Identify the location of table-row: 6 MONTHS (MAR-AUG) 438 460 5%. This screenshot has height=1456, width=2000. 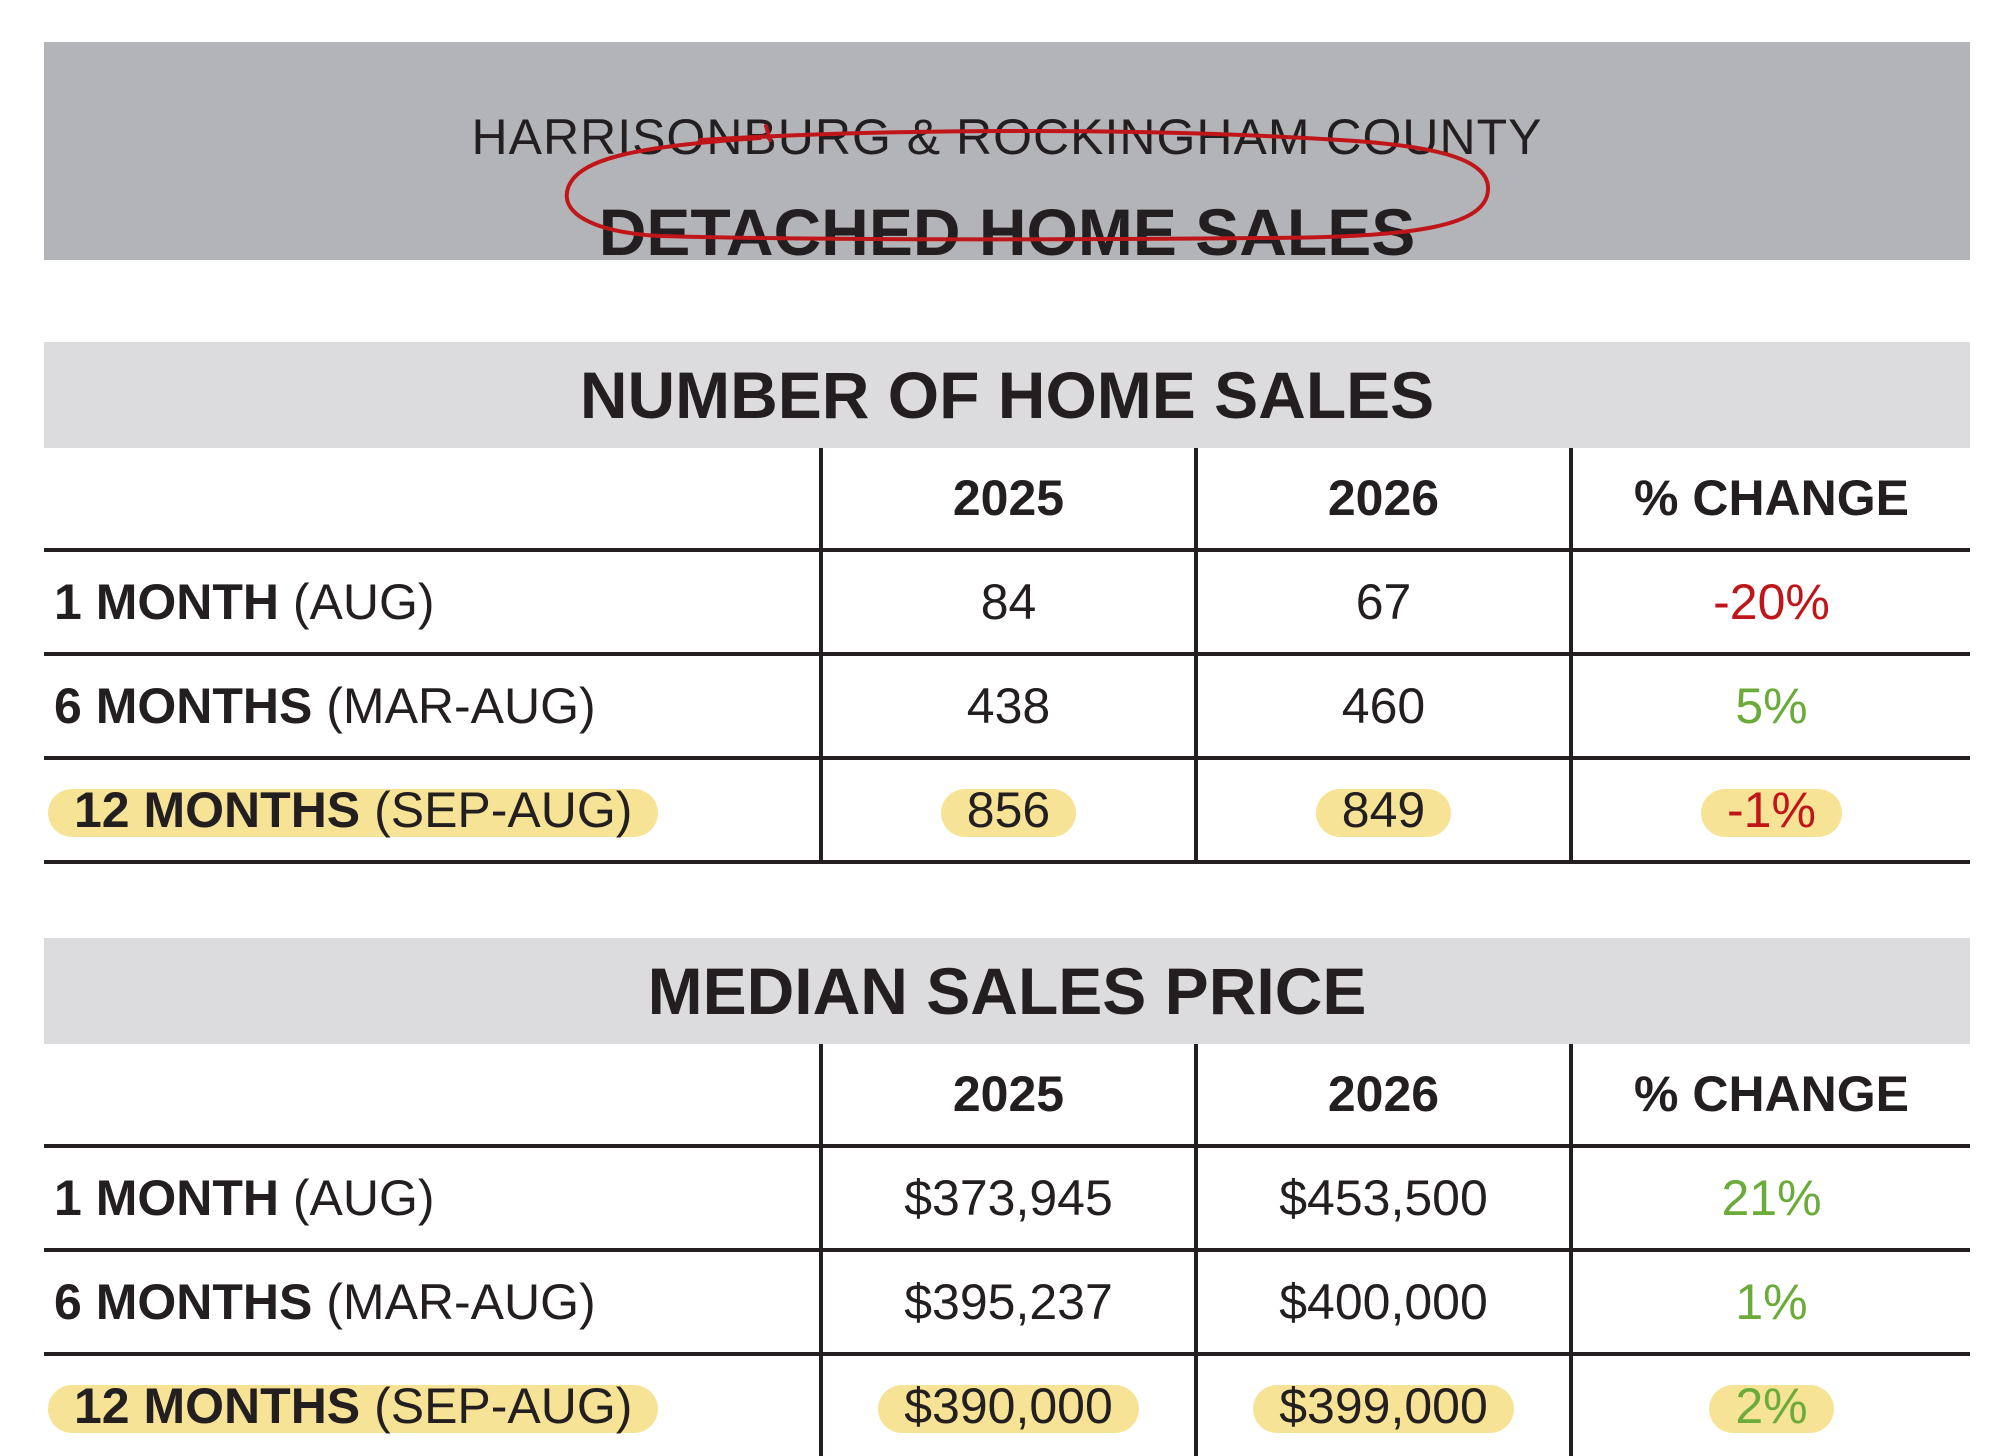
(1007, 707).